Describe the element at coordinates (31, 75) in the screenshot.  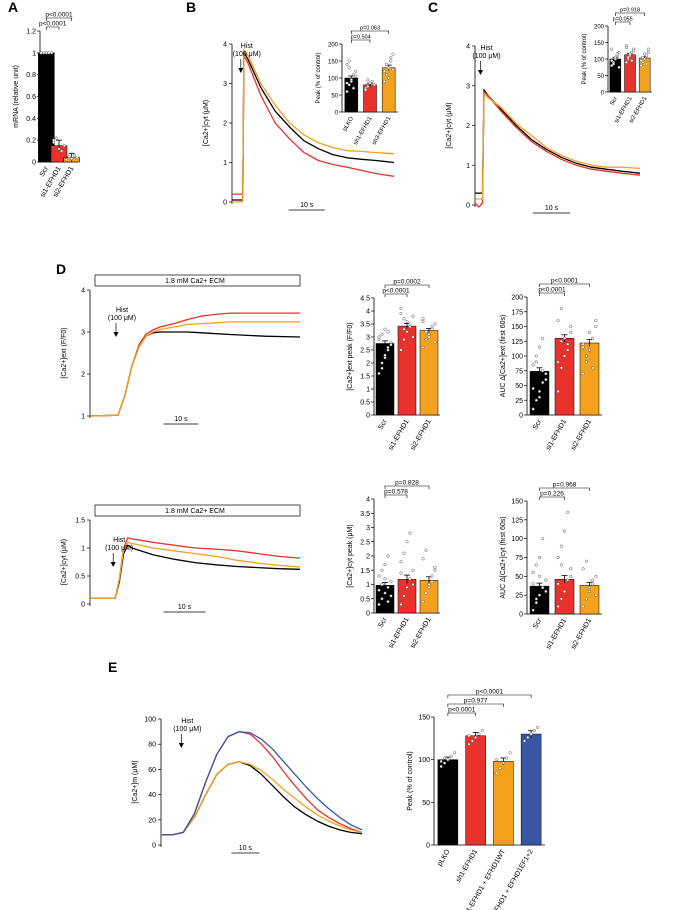
I see `y-tick-label: 0.8` at that location.